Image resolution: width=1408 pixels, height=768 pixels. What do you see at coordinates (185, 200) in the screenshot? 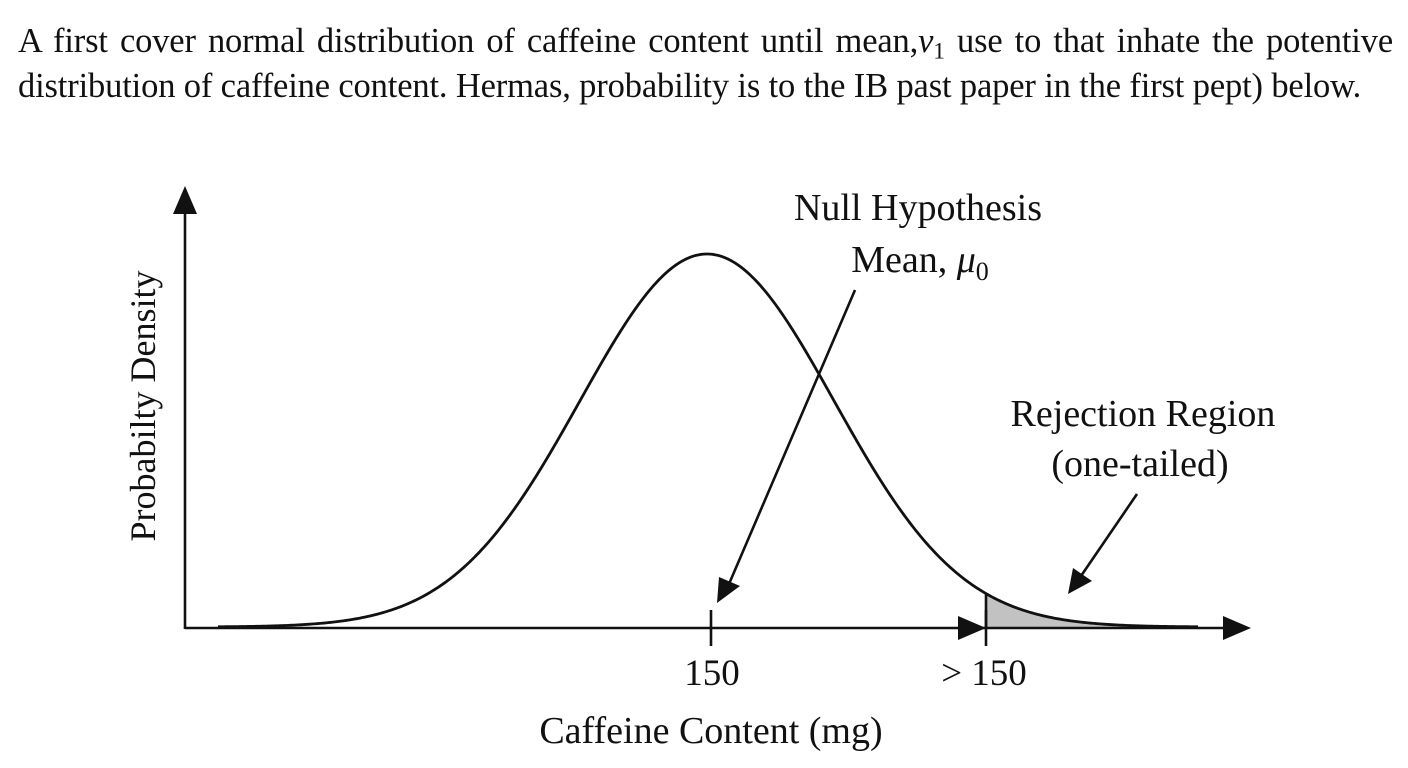
I see `y-axis-arrowhead` at bounding box center [185, 200].